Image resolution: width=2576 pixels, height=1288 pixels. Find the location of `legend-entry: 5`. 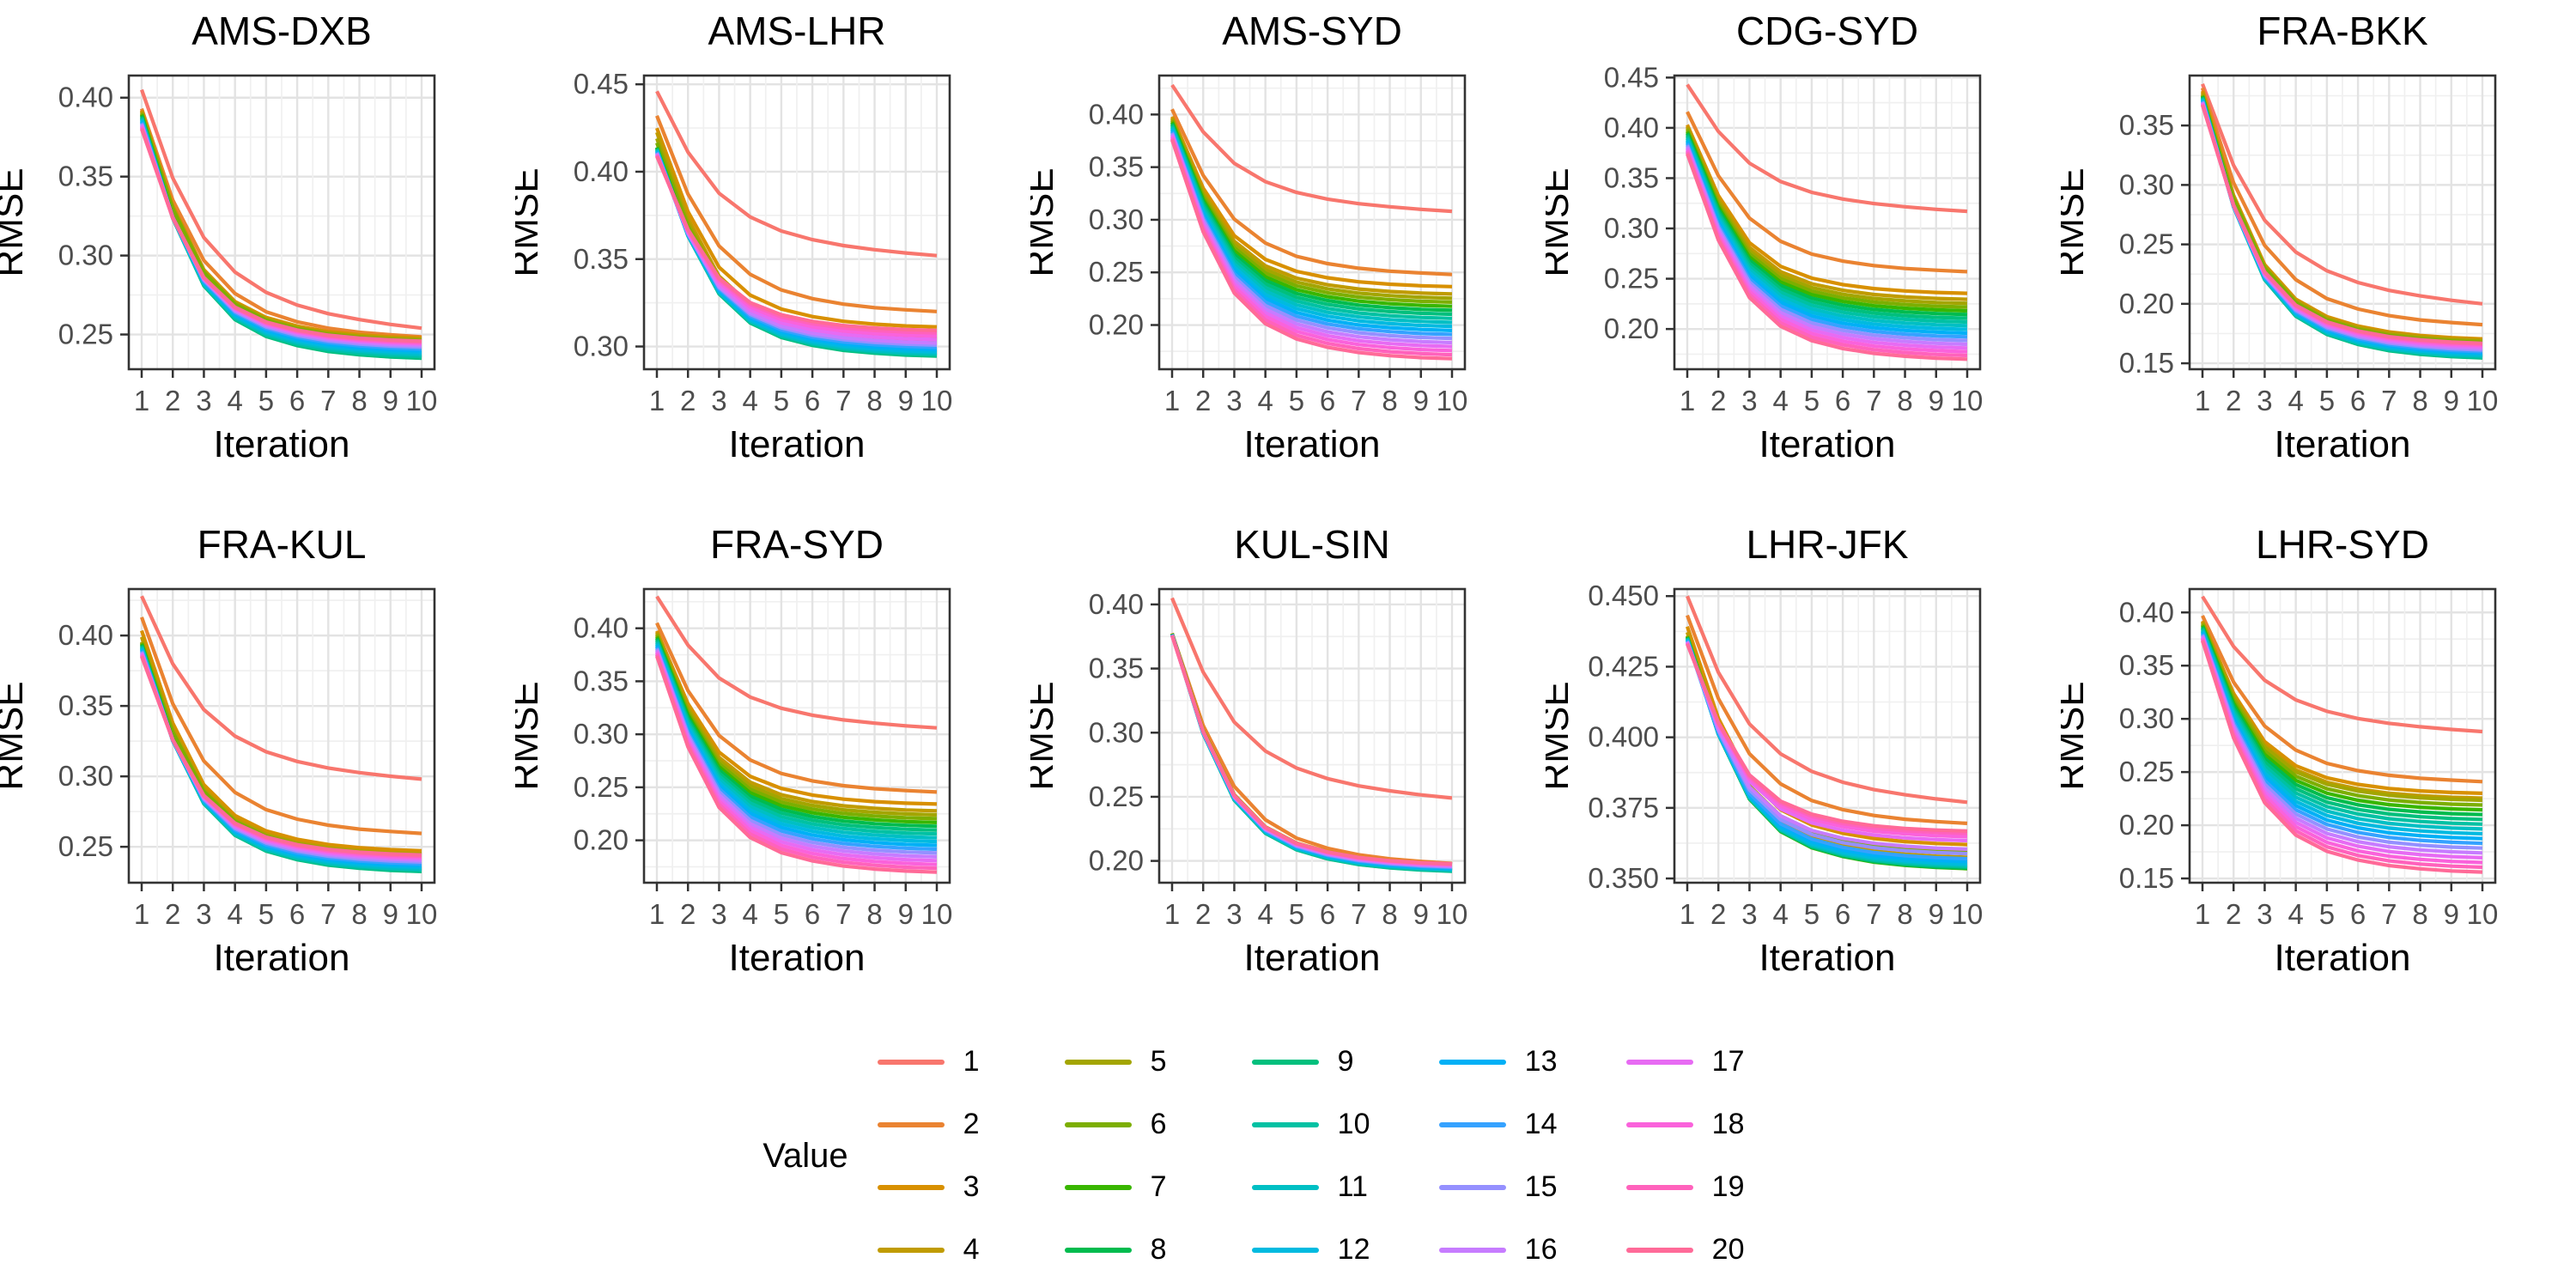

legend-entry: 5 is located at coordinates (1158, 1061).